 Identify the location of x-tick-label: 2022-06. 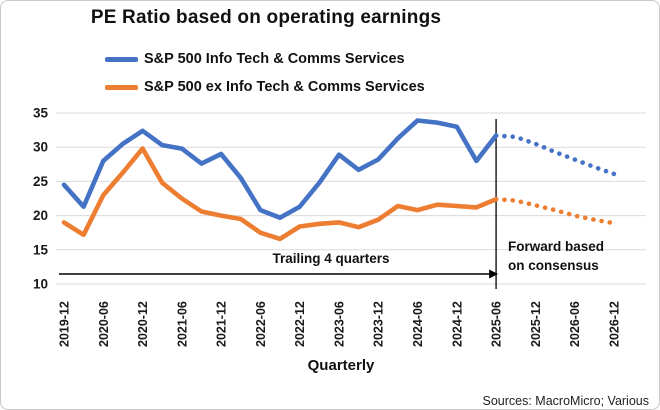
(261, 324).